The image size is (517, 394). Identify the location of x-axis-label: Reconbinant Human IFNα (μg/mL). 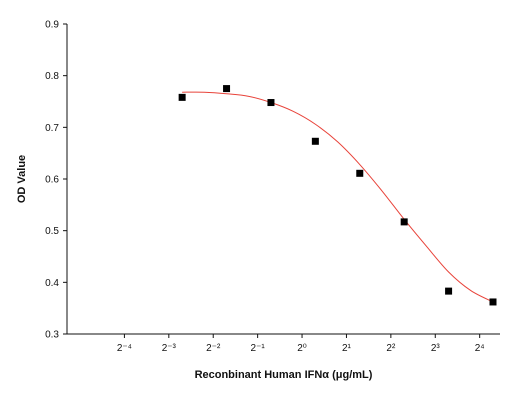
(284, 375).